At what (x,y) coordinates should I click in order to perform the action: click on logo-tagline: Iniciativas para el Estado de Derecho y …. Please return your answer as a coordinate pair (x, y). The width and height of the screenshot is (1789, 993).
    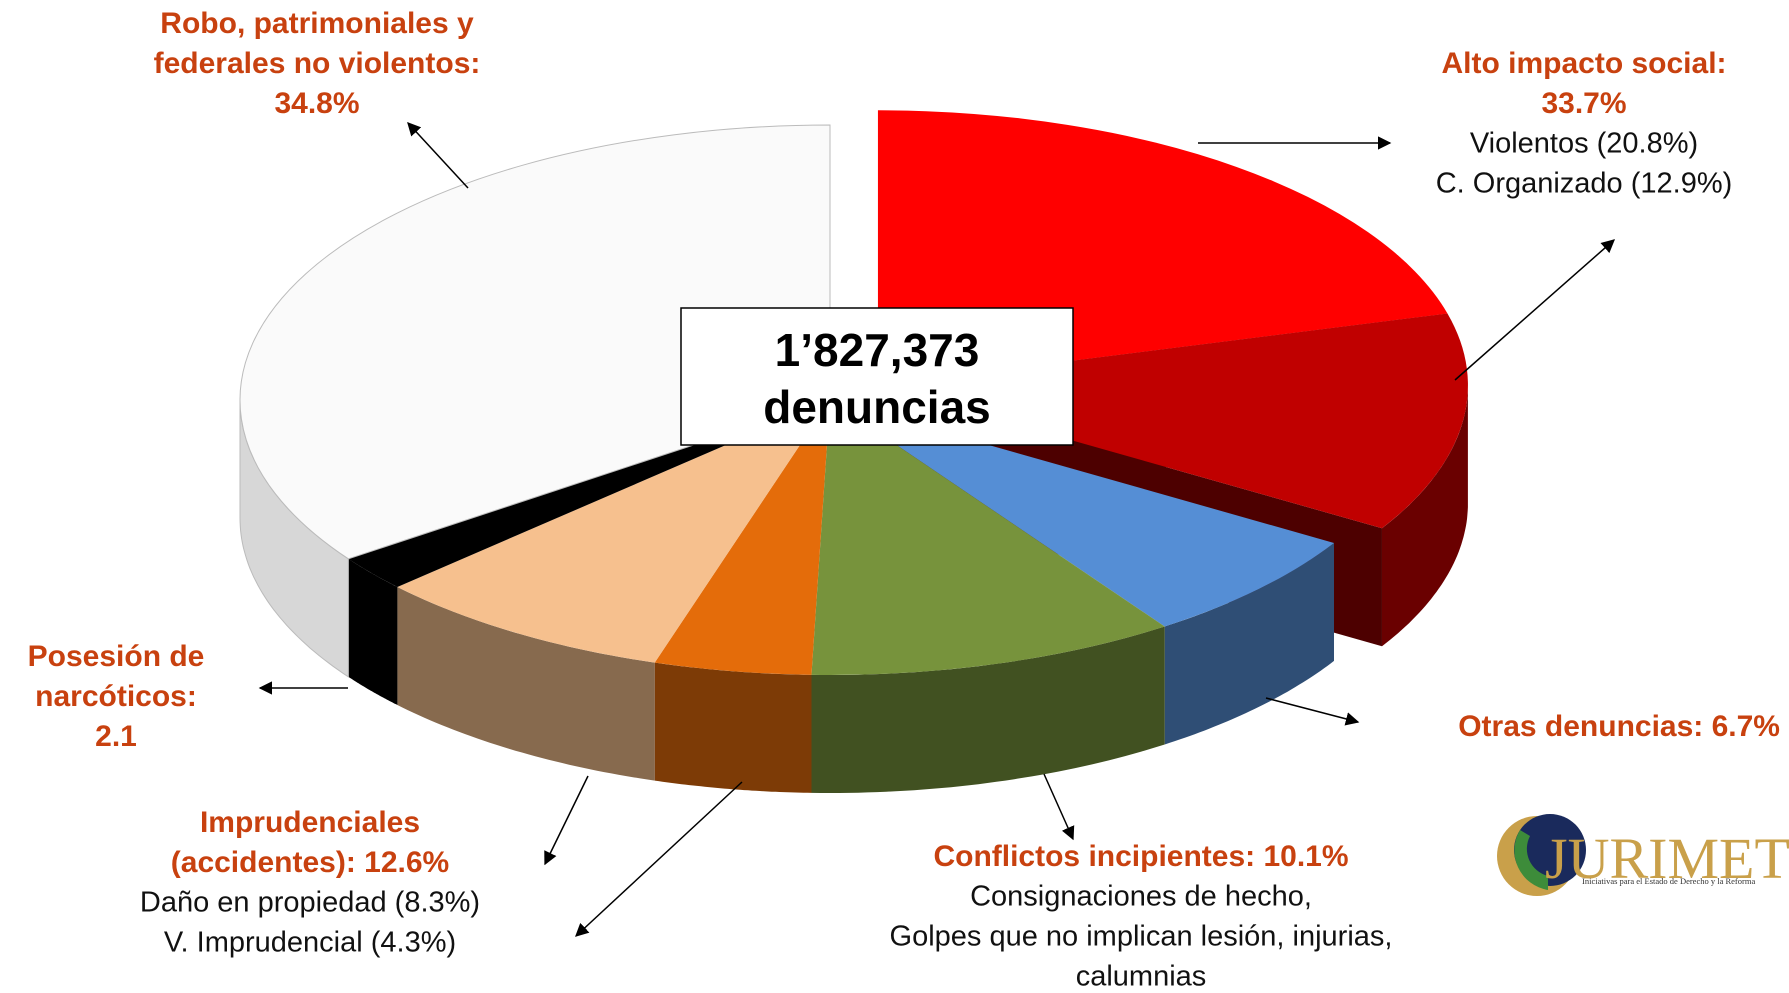
    Looking at the image, I should click on (1668, 881).